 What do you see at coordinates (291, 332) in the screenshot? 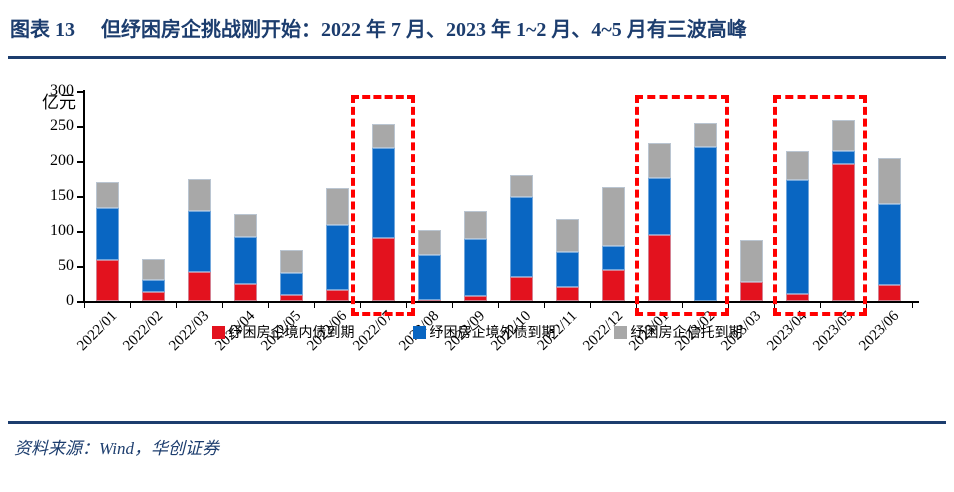
I see `legend-label: 纾困房企境内债到期` at bounding box center [291, 332].